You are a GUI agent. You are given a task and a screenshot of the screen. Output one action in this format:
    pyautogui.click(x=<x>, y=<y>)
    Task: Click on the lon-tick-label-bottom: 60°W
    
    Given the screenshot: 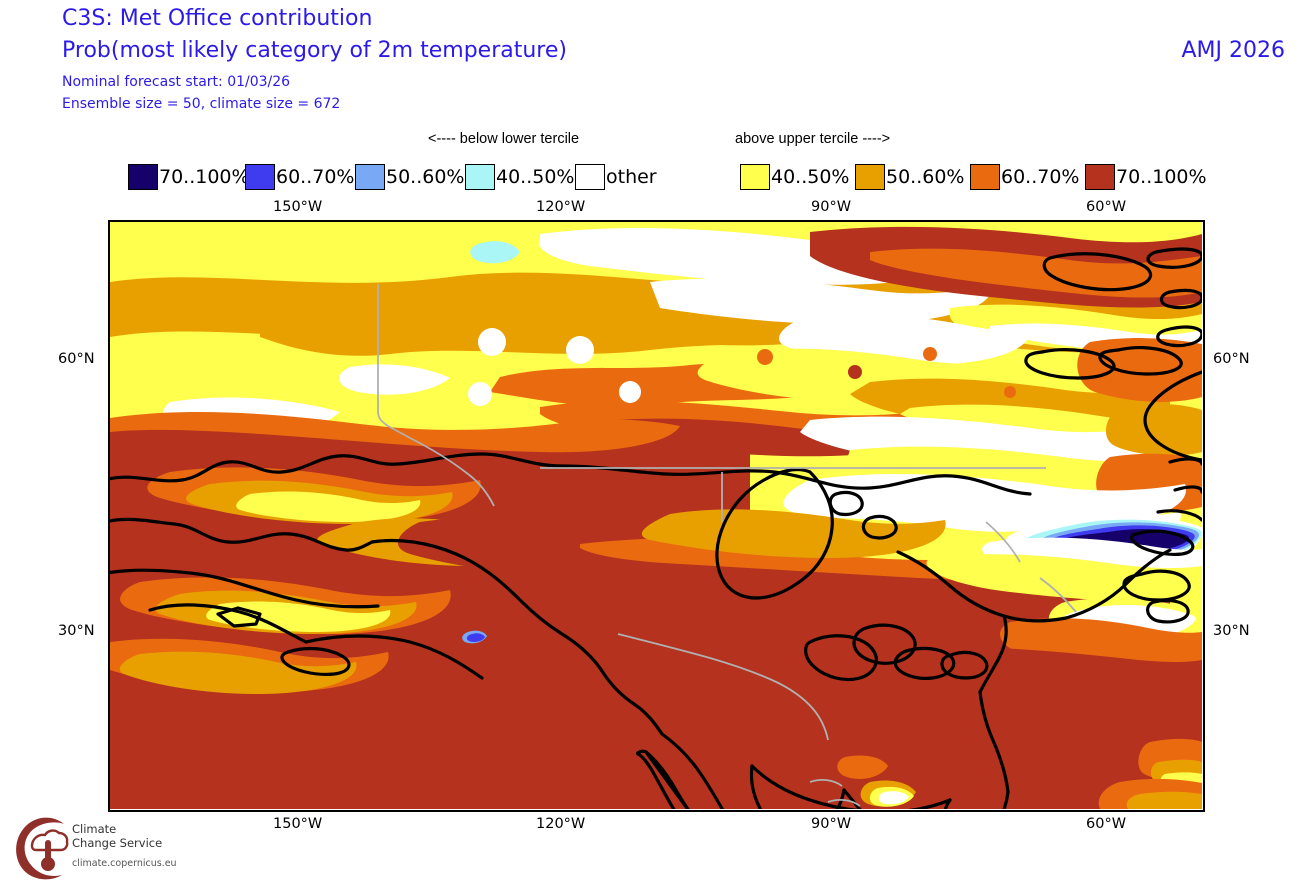 What is the action you would take?
    pyautogui.click(x=1106, y=824)
    